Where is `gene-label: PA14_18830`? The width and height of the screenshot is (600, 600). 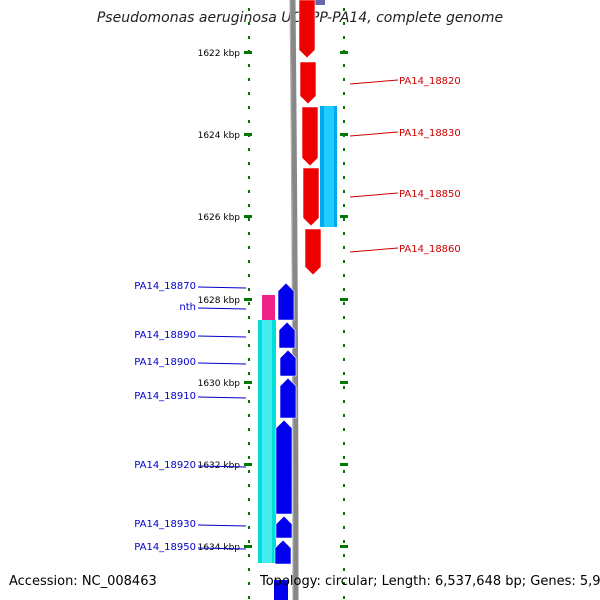
gene-label: PA14_18830 is located at coordinates (430, 133).